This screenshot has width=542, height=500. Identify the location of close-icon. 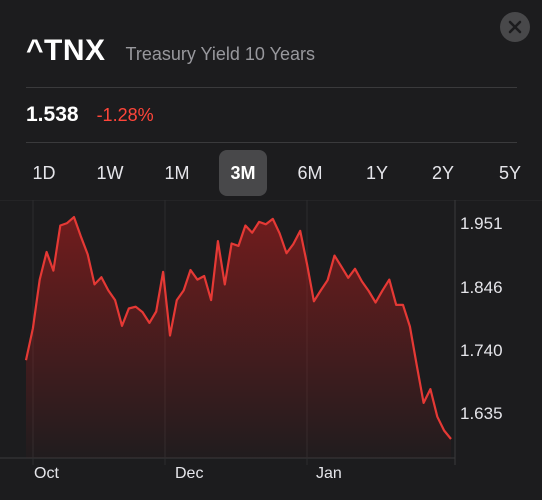
(515, 27).